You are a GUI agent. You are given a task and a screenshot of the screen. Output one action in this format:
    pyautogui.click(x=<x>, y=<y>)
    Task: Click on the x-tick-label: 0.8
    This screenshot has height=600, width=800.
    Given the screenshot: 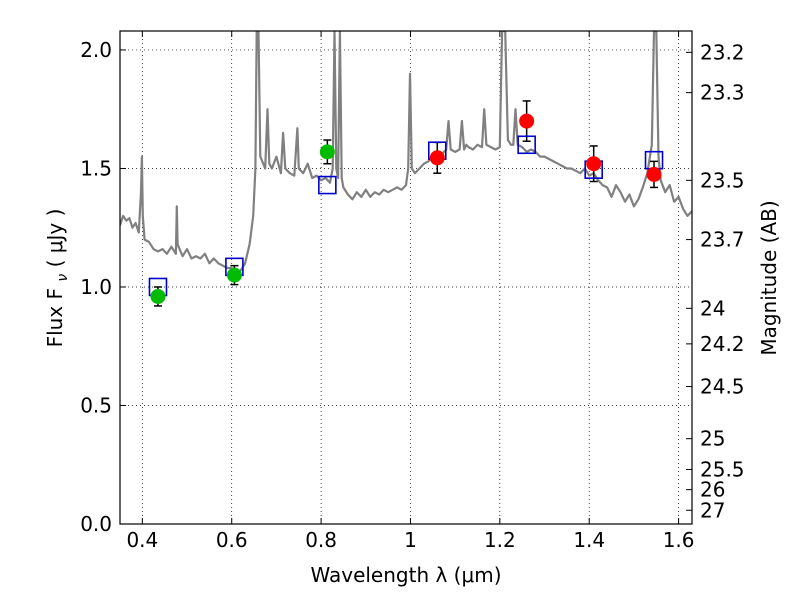 What is the action you would take?
    pyautogui.click(x=321, y=540)
    